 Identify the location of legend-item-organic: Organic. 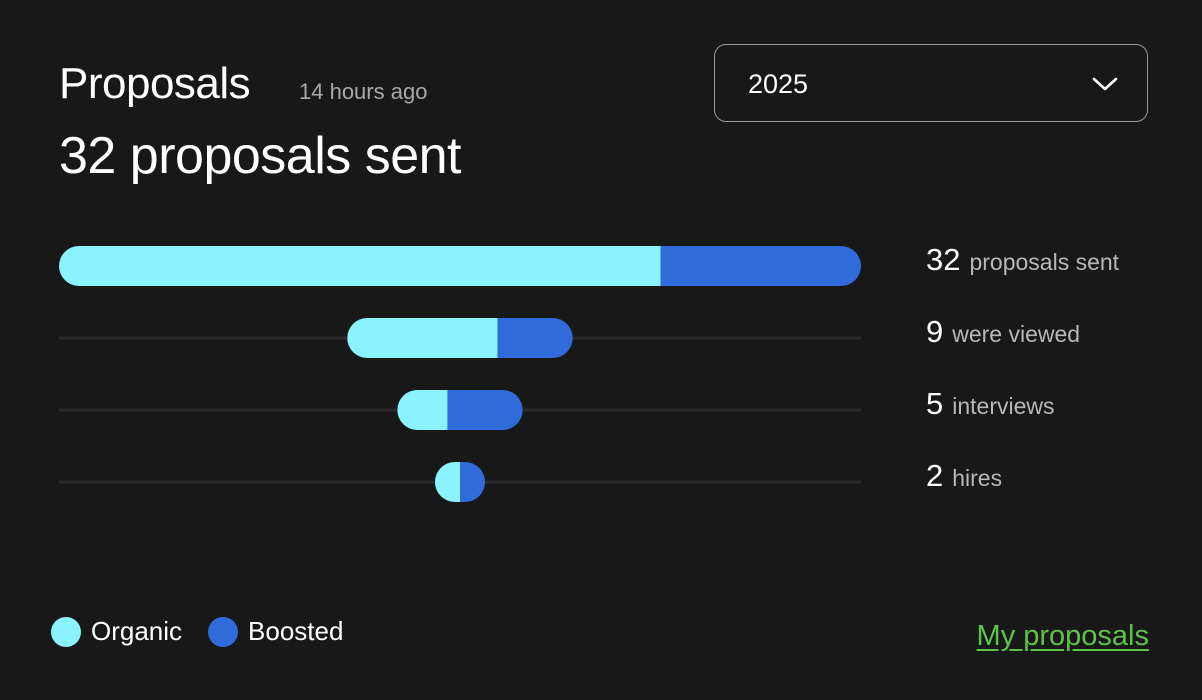
(116, 631).